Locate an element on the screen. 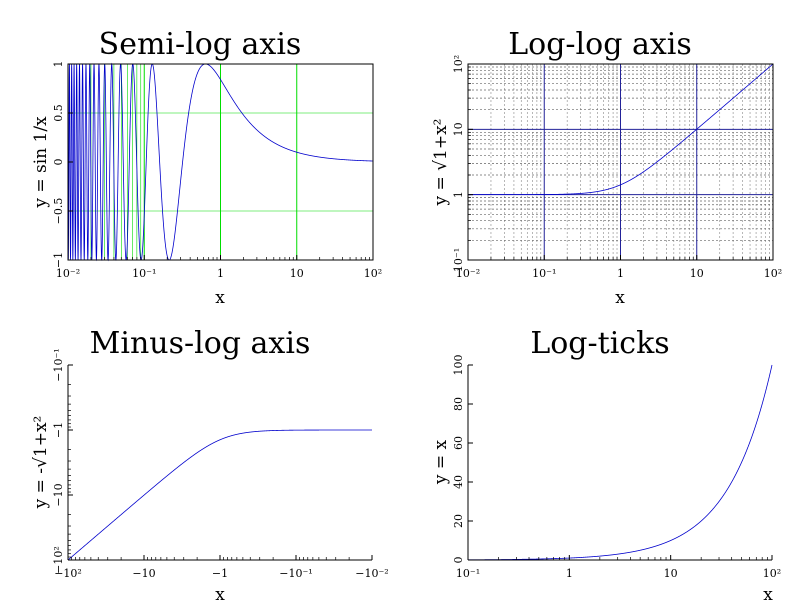 This screenshot has width=800, height=600. loglog-ylabel: y = √1+x² is located at coordinates (441, 163).